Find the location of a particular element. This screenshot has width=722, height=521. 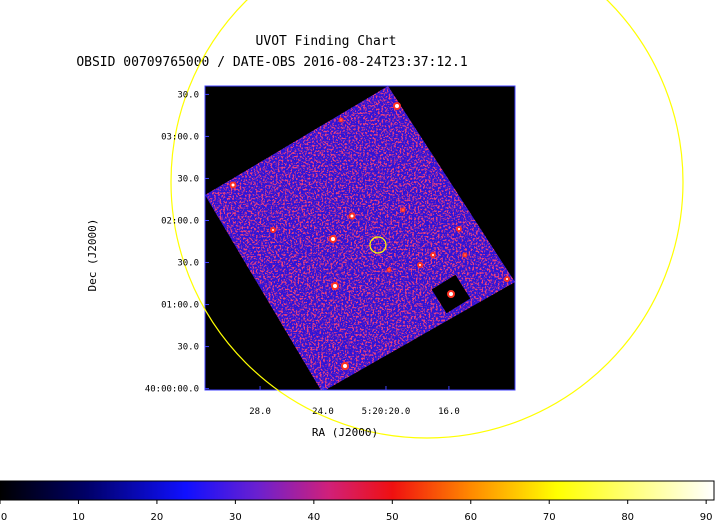

colorbar-tick-label: 90 is located at coordinates (706, 516).